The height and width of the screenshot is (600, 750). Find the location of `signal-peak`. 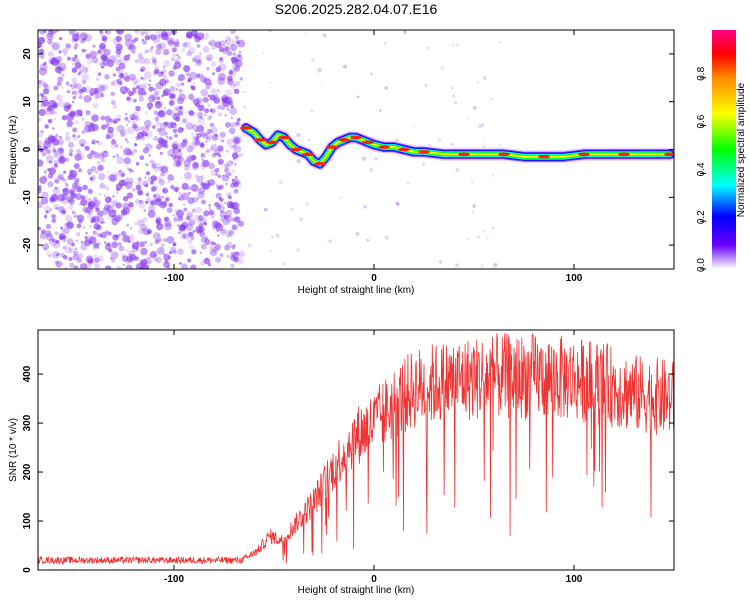

signal-peak is located at coordinates (344, 140).